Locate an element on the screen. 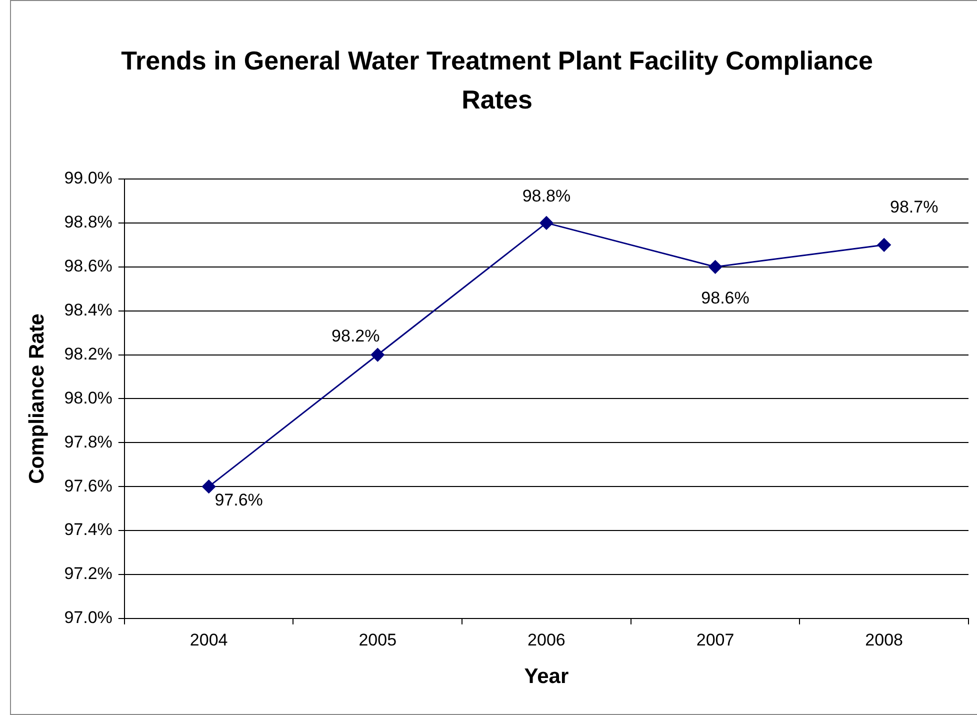 The image size is (977, 715). data-label: 98.2% is located at coordinates (356, 336).